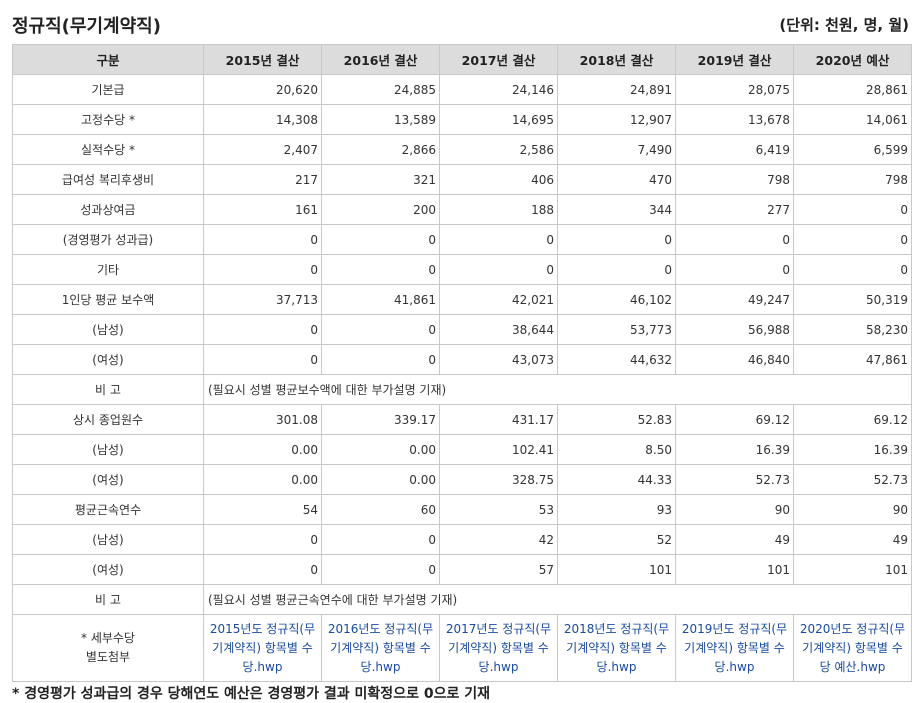 The height and width of the screenshot is (703, 919). I want to click on attachment-link: 2020년도 정규직(무기계약직) 항목별 수당 예산.hwp, so click(852, 647).